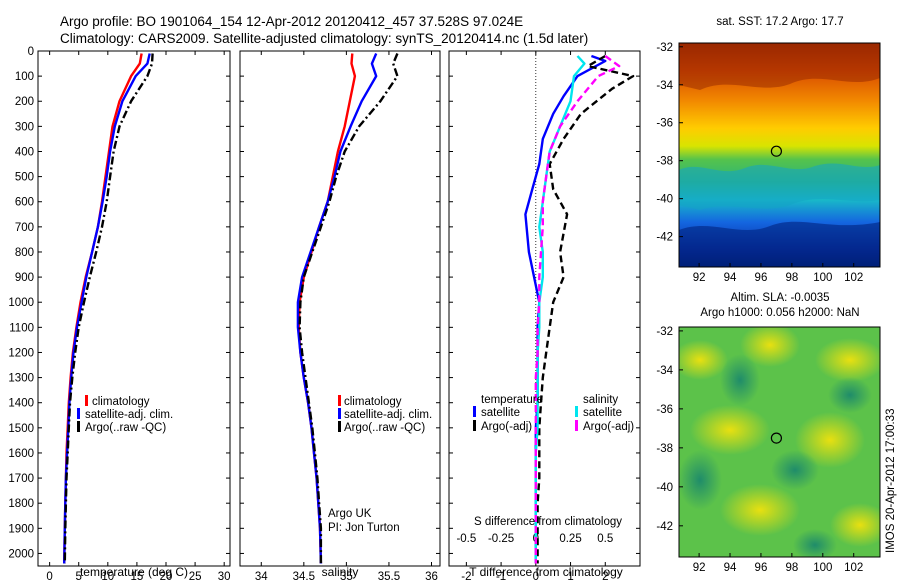 The width and height of the screenshot is (900, 580). I want to click on sst-map-ticks: 92 94 96 98 100 102 -32 -34 -36 -38 -40 -42, so click(759, 163).